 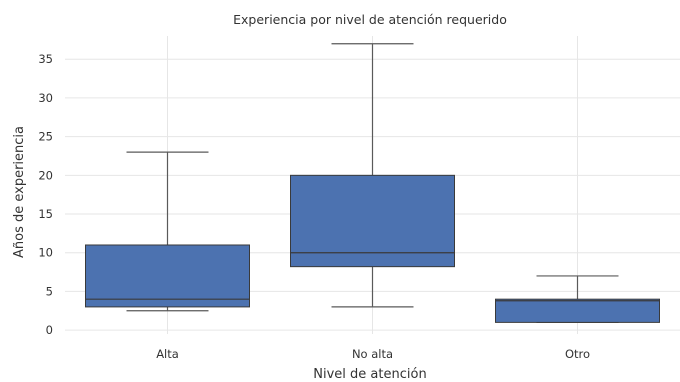 I want to click on x-tick-label: No alta, so click(x=372, y=354).